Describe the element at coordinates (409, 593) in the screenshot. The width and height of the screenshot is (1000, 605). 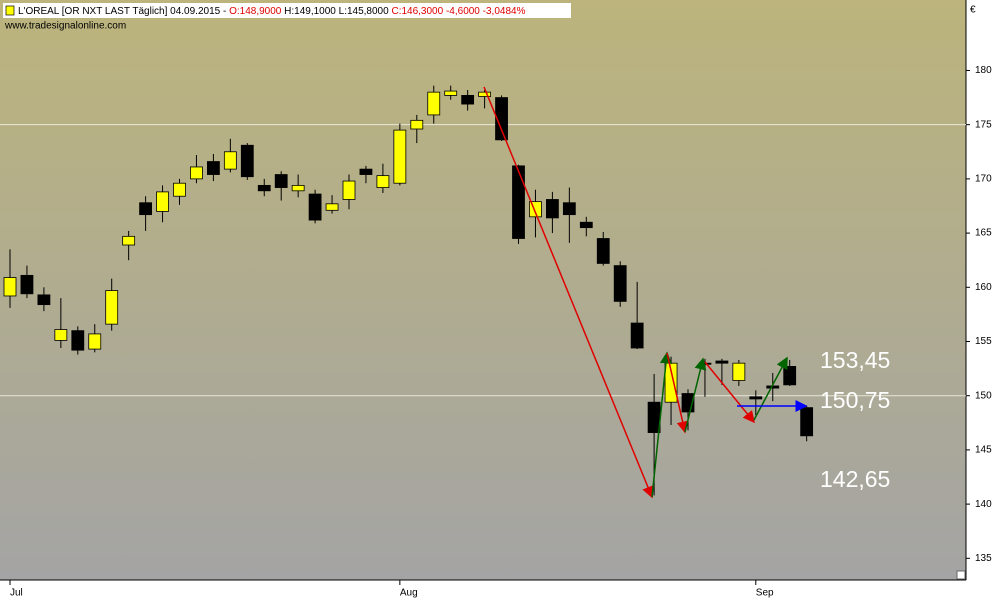
I see `x-tick-label: Aug` at that location.